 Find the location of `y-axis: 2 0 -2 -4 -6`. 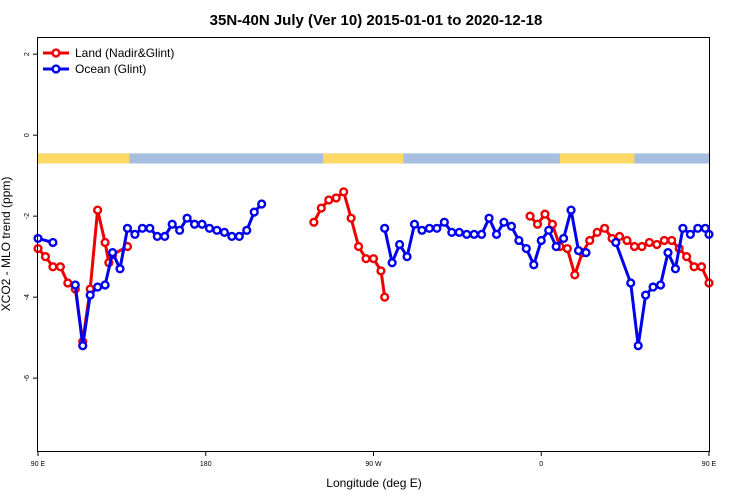

y-axis: 2 0 -2 -4 -6 is located at coordinates (31, 216).